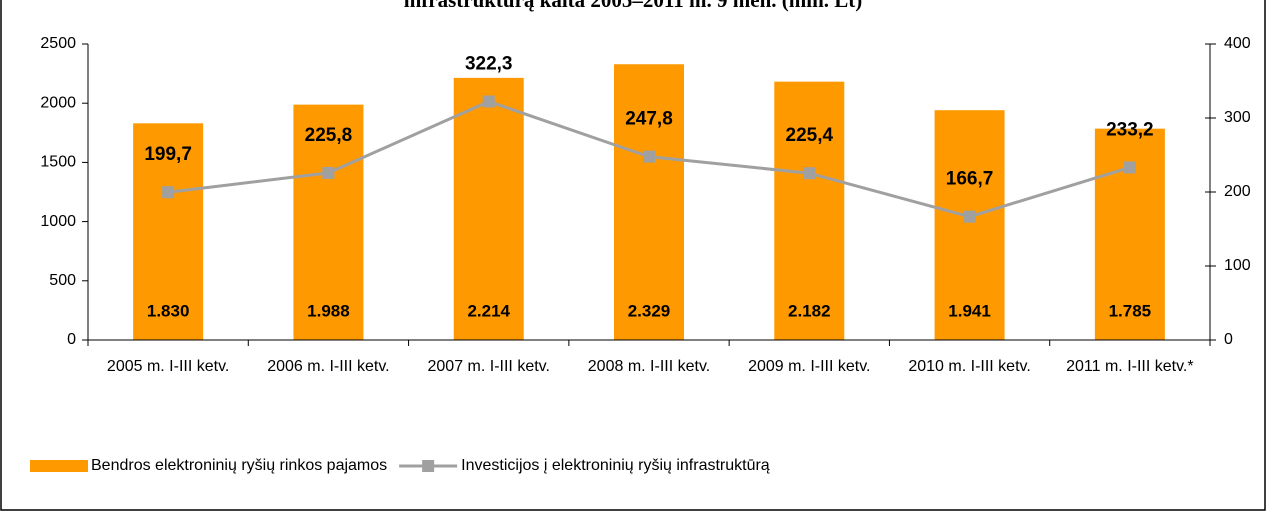  Describe the element at coordinates (1237, 191) in the screenshot. I see `y2-tick-label: 200` at that location.